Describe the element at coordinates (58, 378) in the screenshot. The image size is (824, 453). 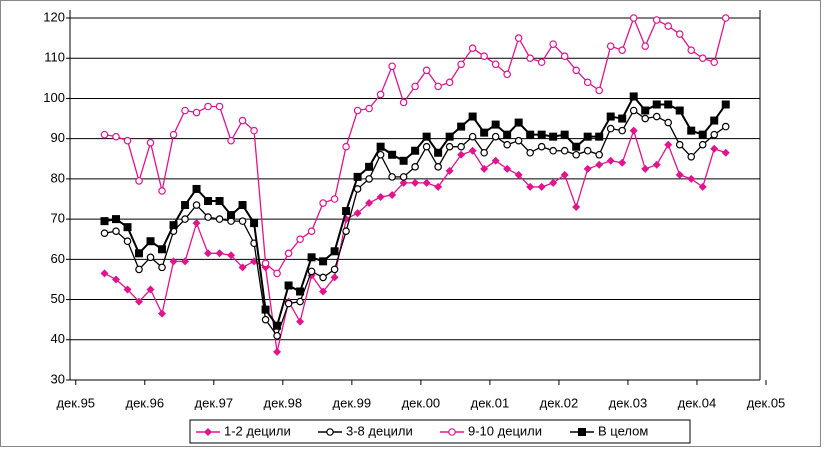
I see `y-tick-label: 30` at that location.